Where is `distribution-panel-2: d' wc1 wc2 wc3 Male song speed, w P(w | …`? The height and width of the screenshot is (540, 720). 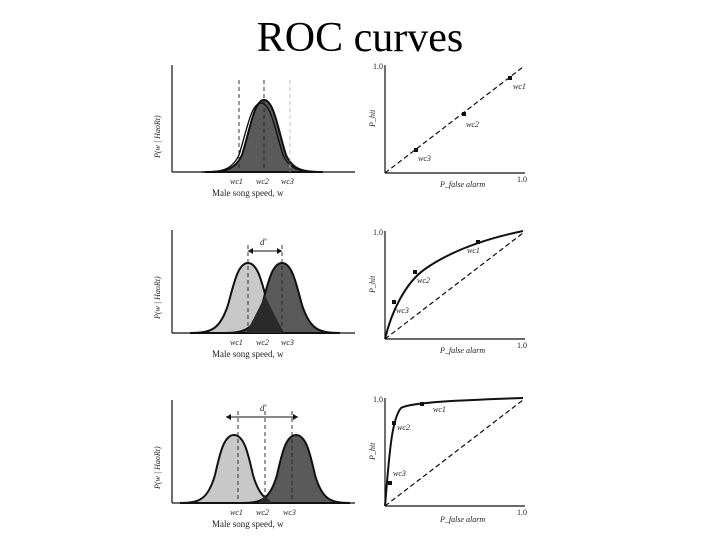 distribution-panel-2: d' wc1 wc2 wc3 Male song speed, w P(w | … is located at coordinates (254, 294).